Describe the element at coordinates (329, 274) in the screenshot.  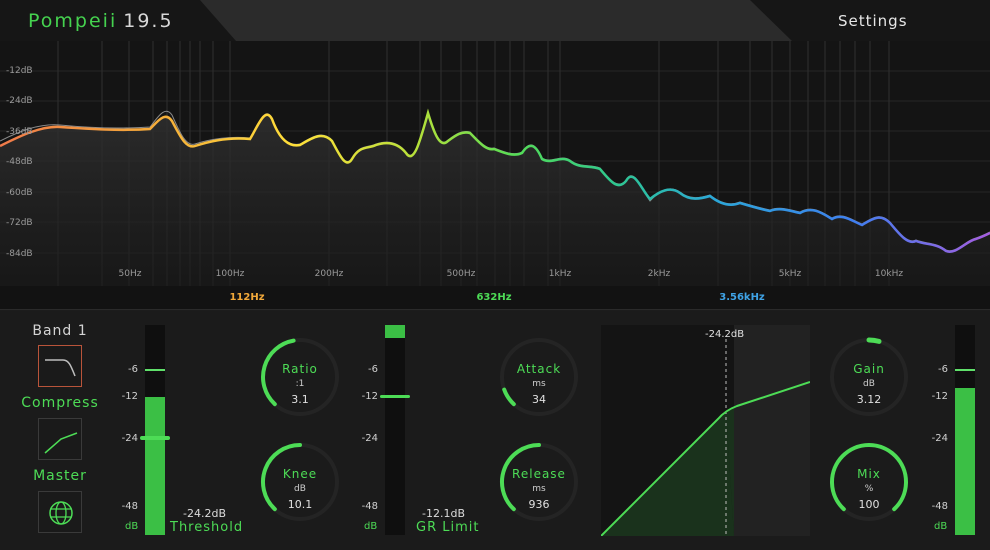
I see `freq-label-200hz: 200Hz` at that location.